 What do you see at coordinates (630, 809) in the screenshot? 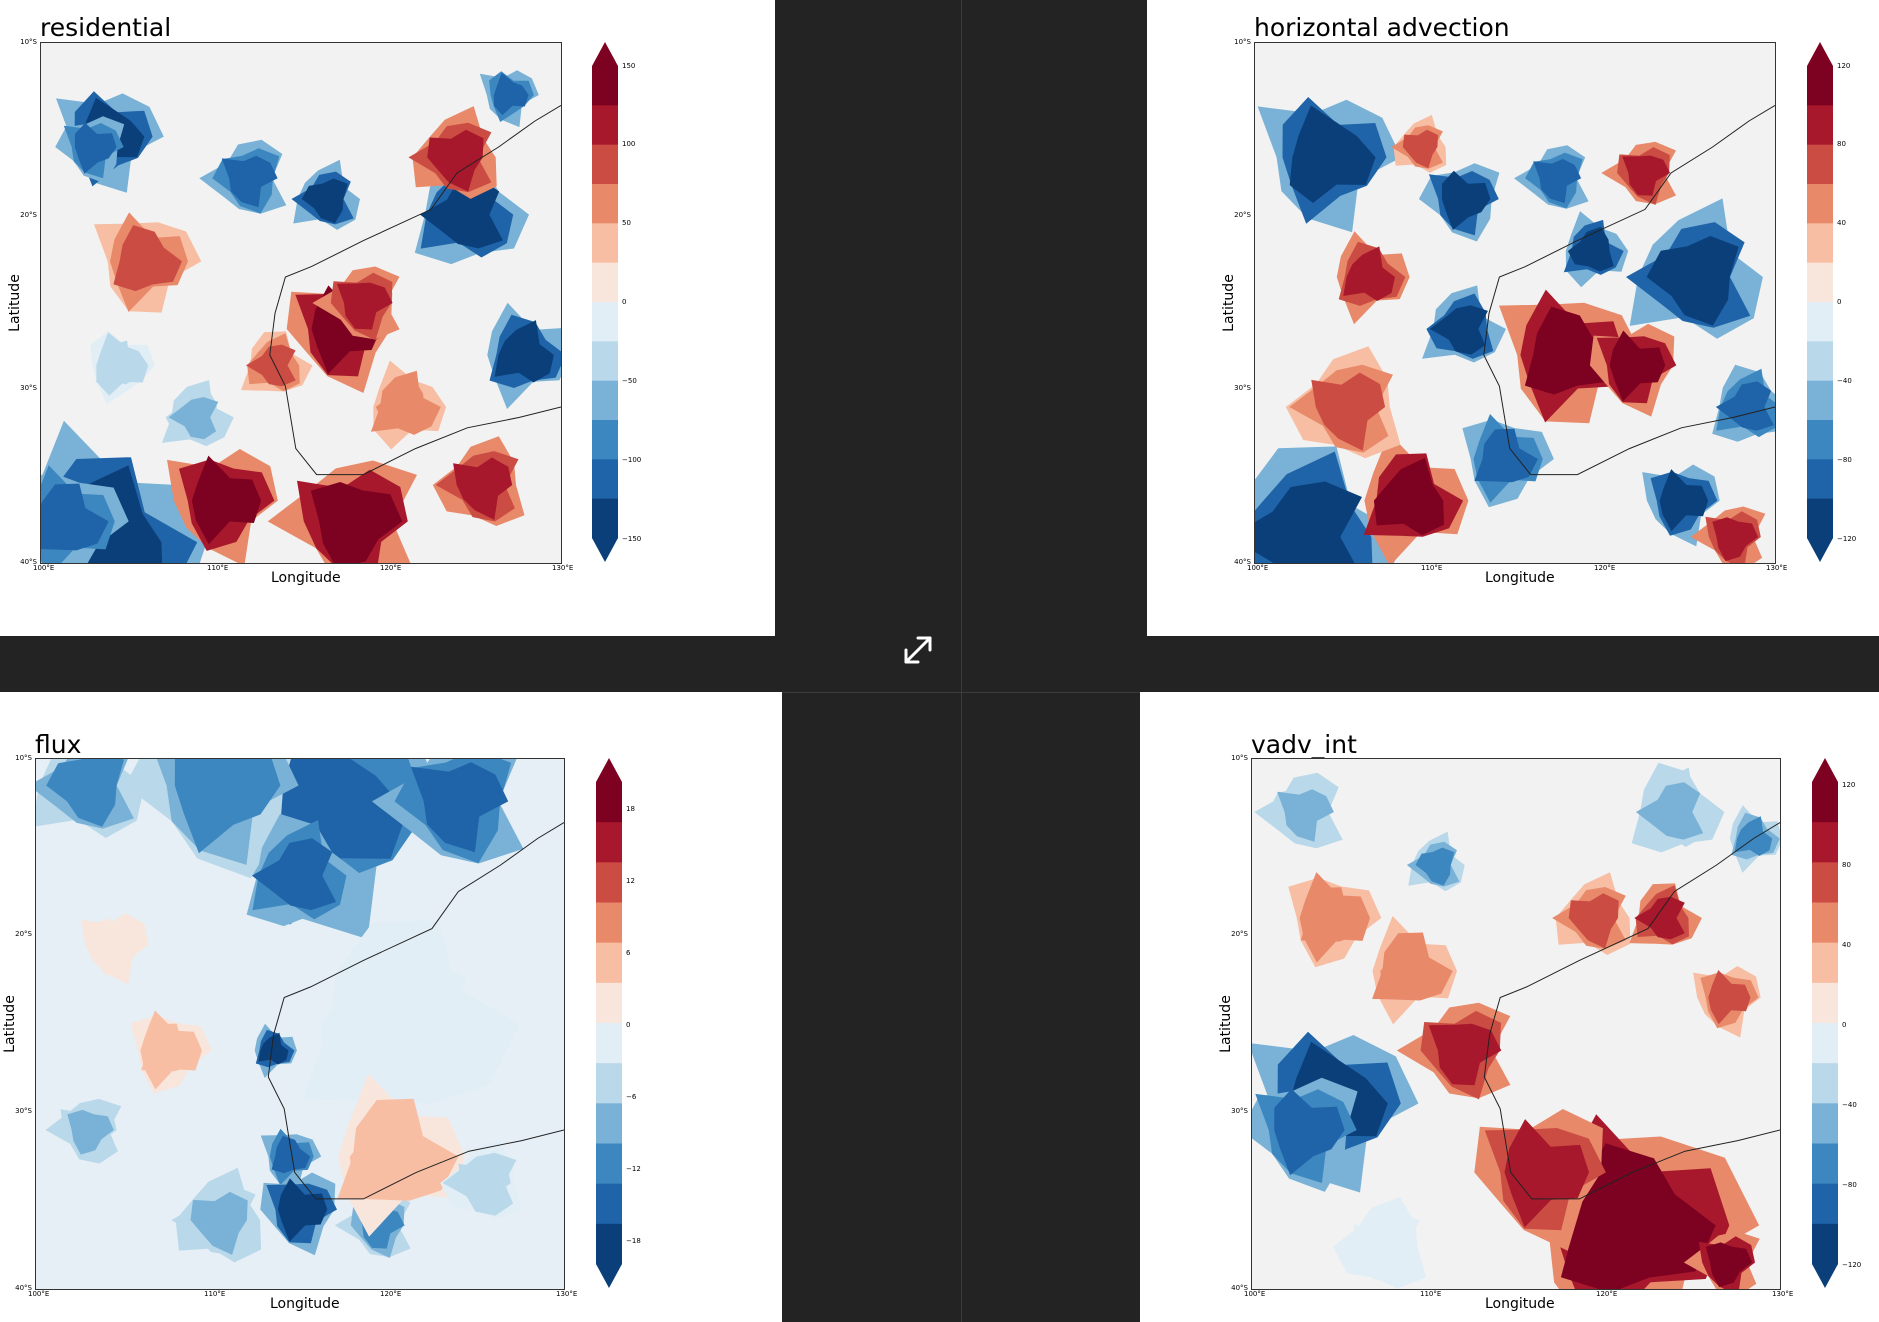
I see `colorbar-tick-label: 18` at bounding box center [630, 809].